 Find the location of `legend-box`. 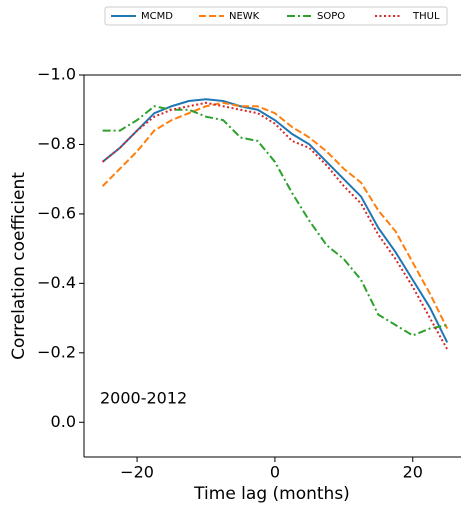

legend-box is located at coordinates (276, 16).